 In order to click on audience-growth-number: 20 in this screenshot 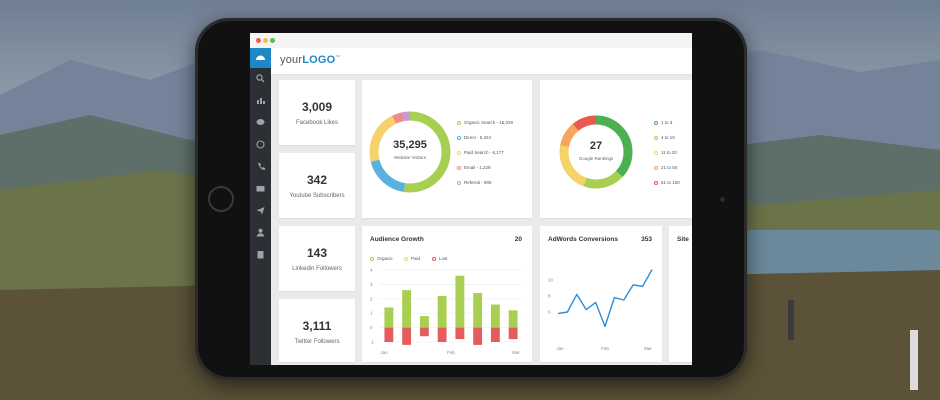, I will do `click(518, 239)`.